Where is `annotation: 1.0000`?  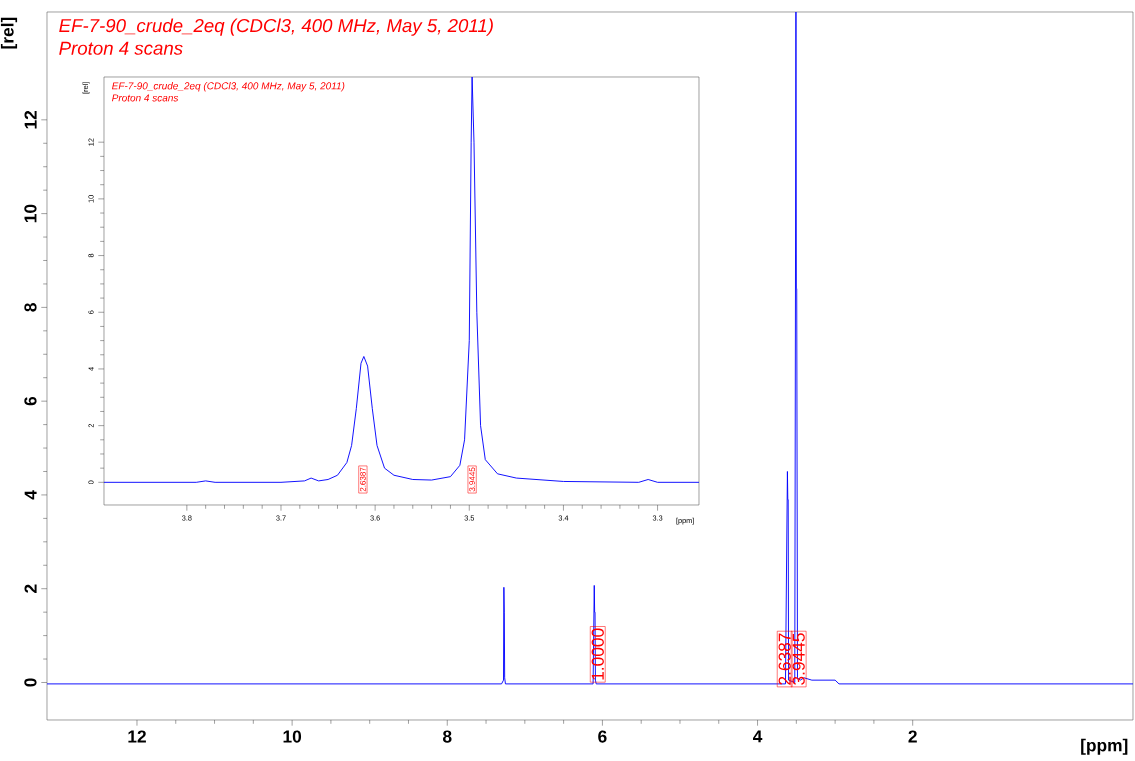 annotation: 1.0000 is located at coordinates (597, 654).